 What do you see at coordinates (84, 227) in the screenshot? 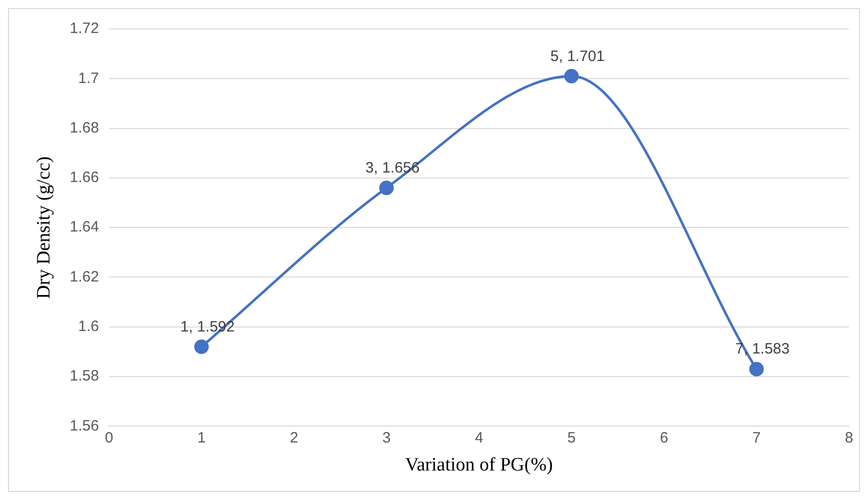
I see `y-tick-label: 1.64` at bounding box center [84, 227].